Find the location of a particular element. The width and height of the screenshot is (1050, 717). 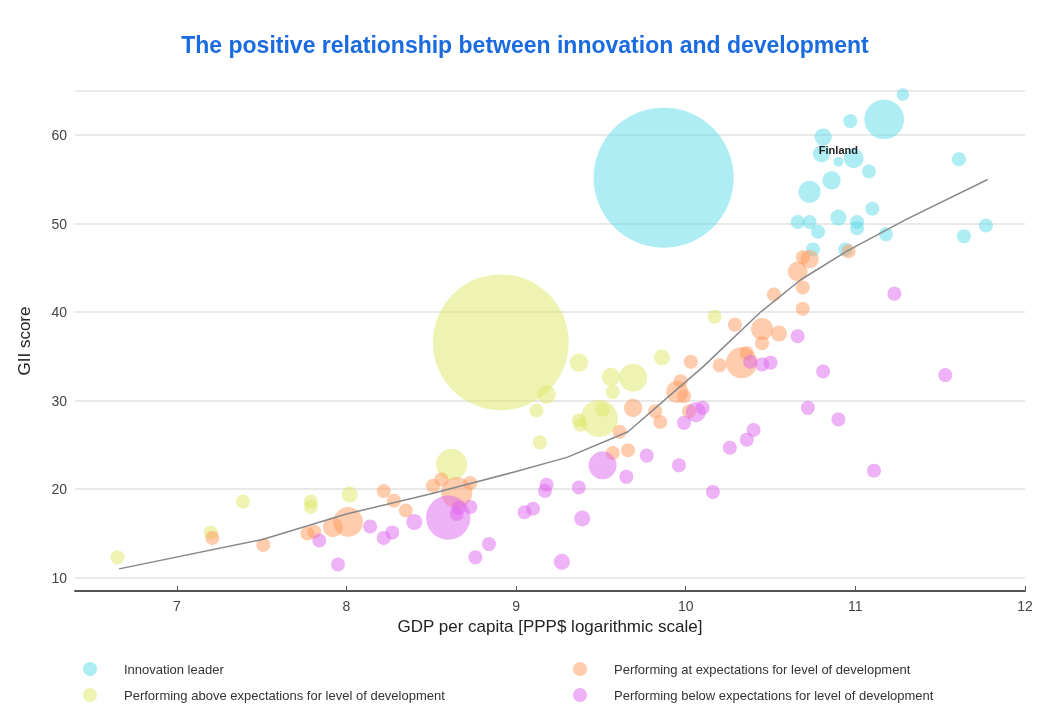

legend-label: Performing below expectations for level of development is located at coordinates (774, 695).